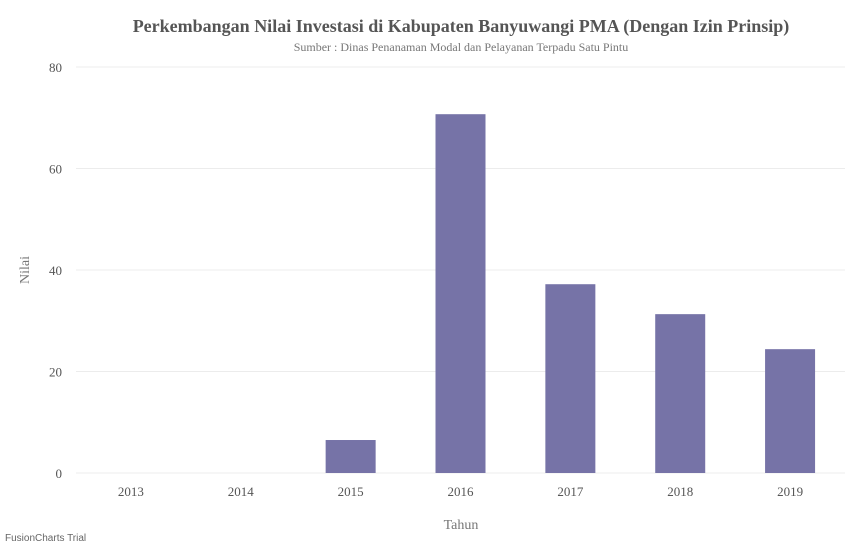 This screenshot has width=860, height=548. Describe the element at coordinates (45, 538) in the screenshot. I see `watermark-label: FusionCharts Trial` at that location.